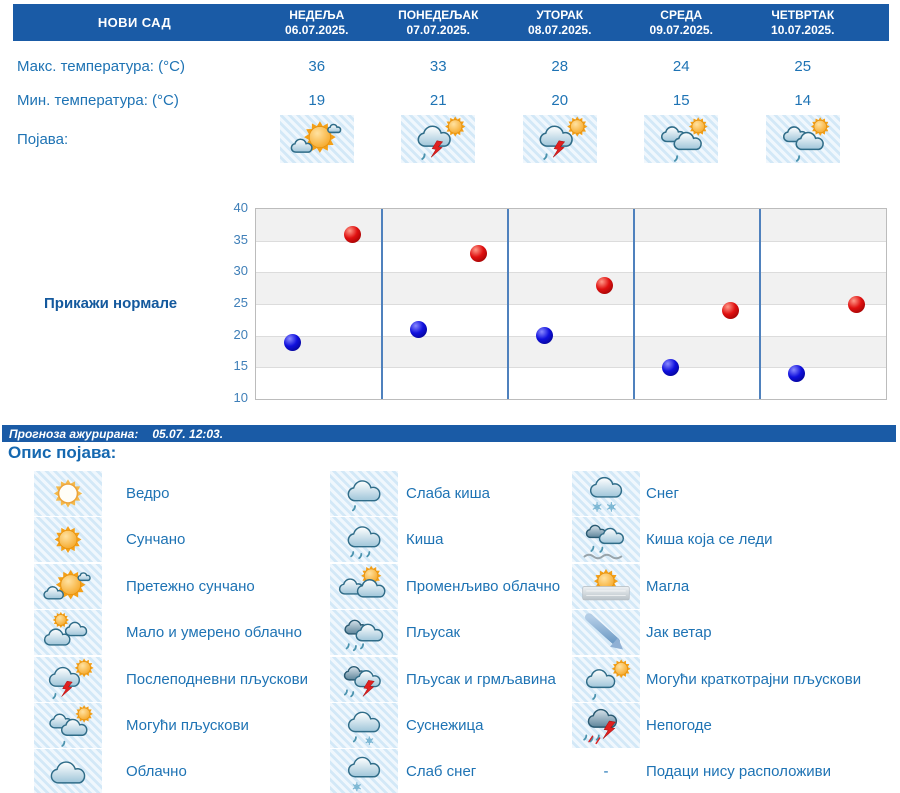  What do you see at coordinates (425, 540) in the screenshot?
I see `legend-label: Киша` at bounding box center [425, 540].